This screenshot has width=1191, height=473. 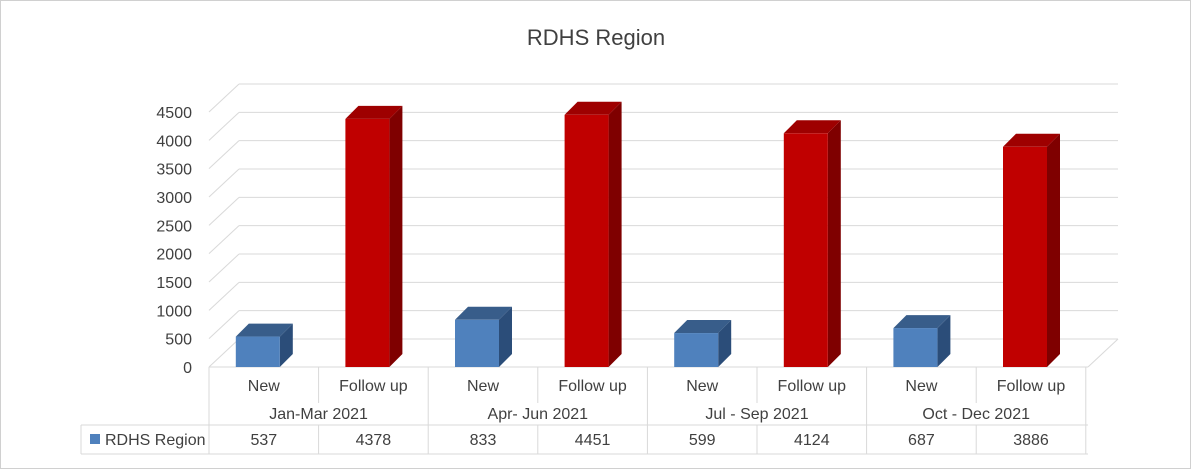 I want to click on floor-side-edge, so click(x=1103, y=353).